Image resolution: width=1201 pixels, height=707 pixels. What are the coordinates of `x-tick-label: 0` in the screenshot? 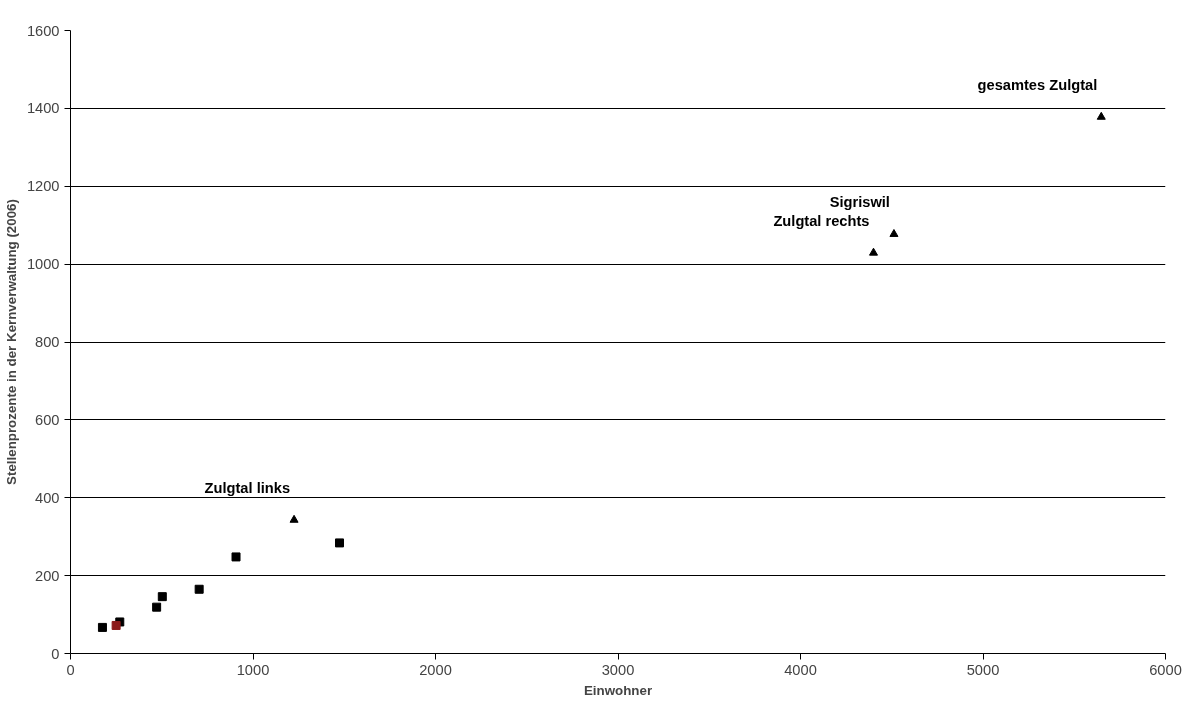 It's located at (70, 669).